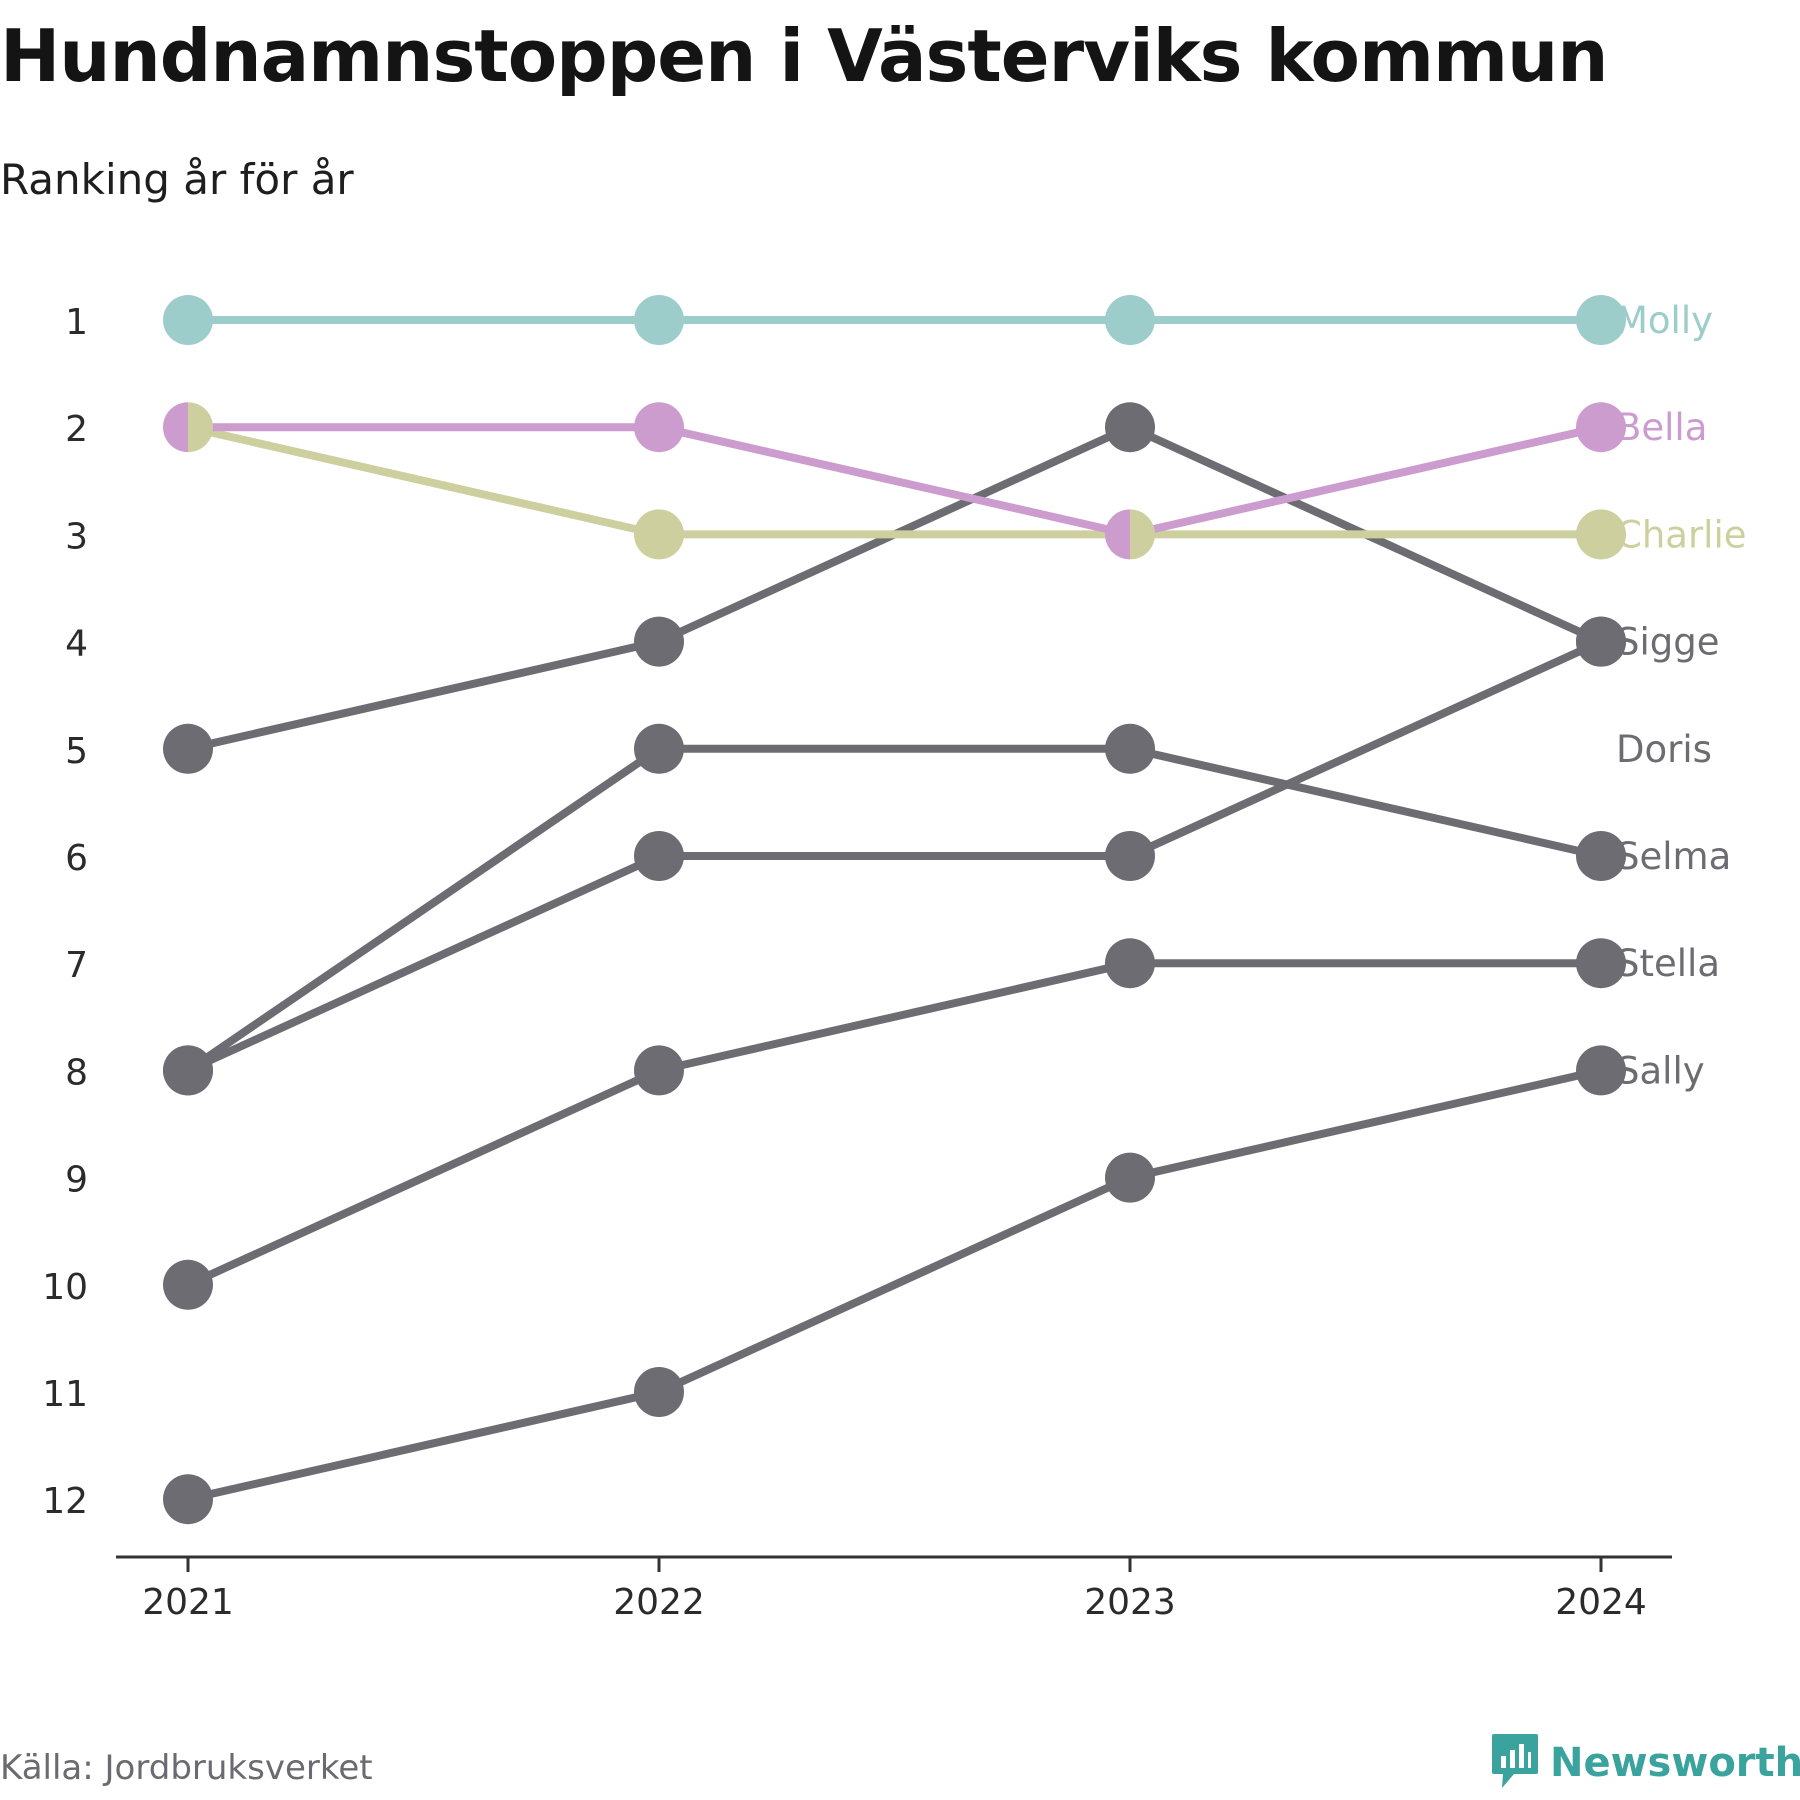  Describe the element at coordinates (1660, 1070) in the screenshot. I see `end-label-sally: Sally` at that location.